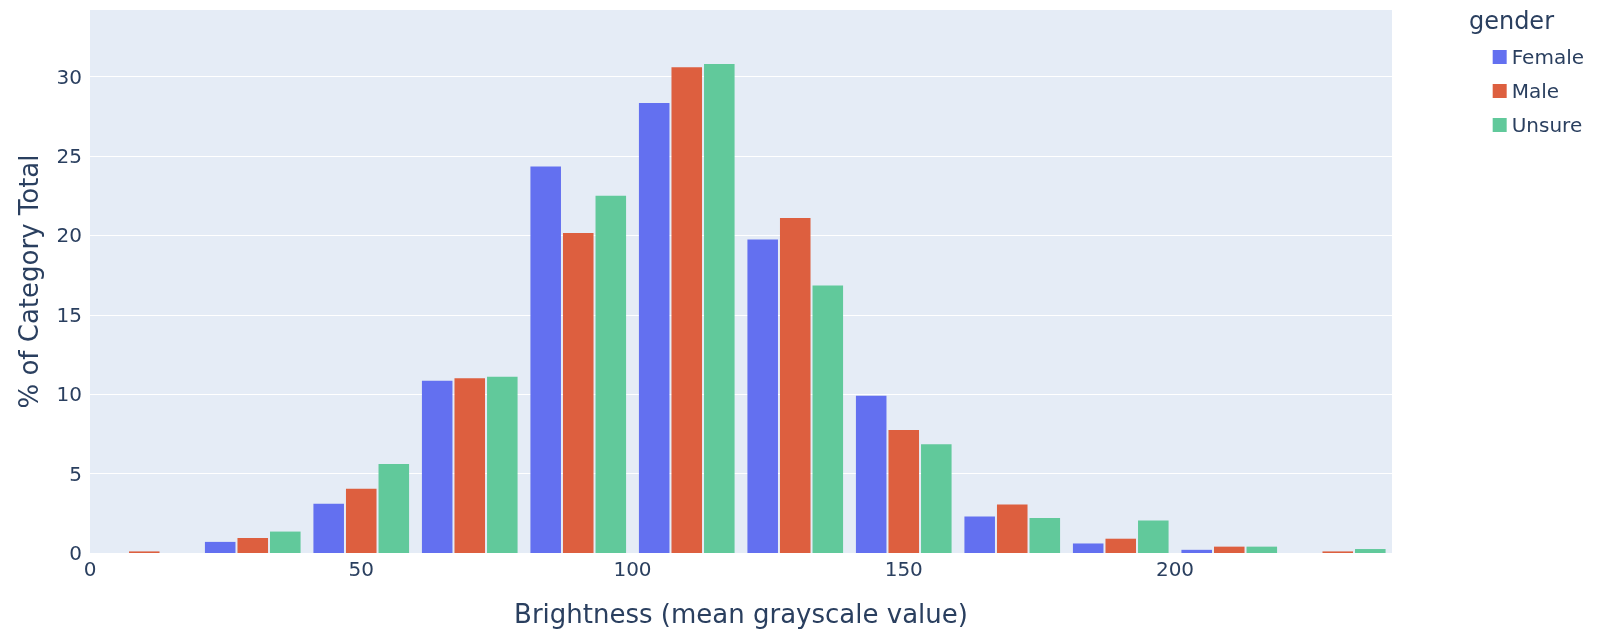 Image resolution: width=1599 pixels, height=642 pixels. I want to click on y-tick-label: 20, so click(69, 235).